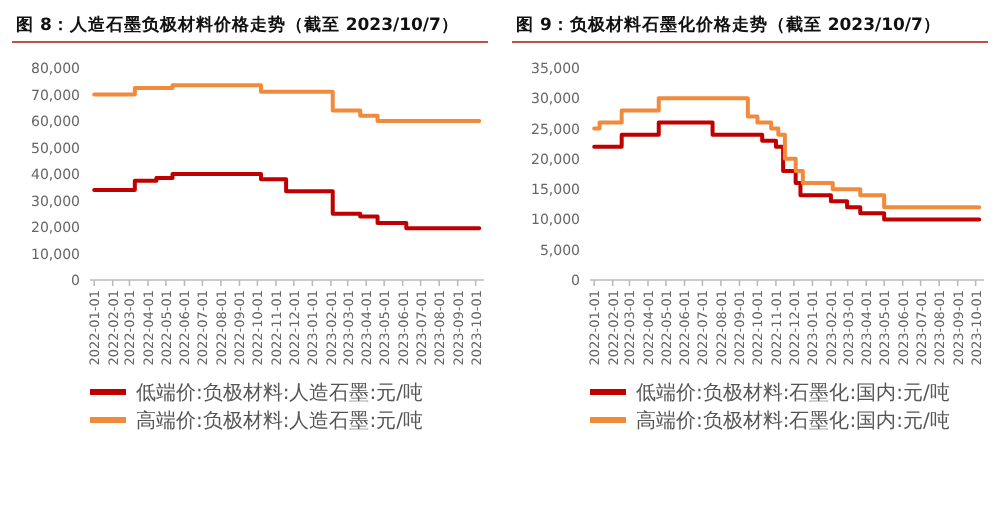 The height and width of the screenshot is (524, 1000). I want to click on legend-label: 高端价:负极材料:石墨化:国内:元/吨, so click(793, 421).